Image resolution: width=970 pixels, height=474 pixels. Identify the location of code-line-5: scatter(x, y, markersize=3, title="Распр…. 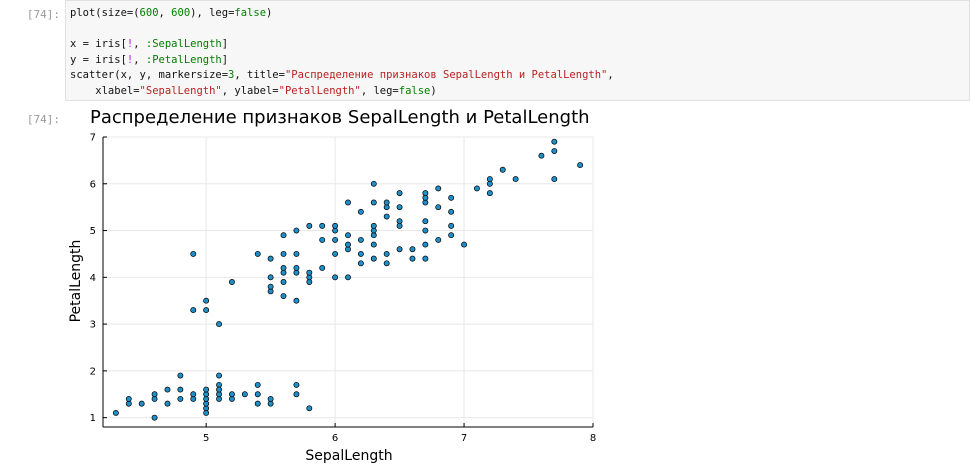
(342, 75).